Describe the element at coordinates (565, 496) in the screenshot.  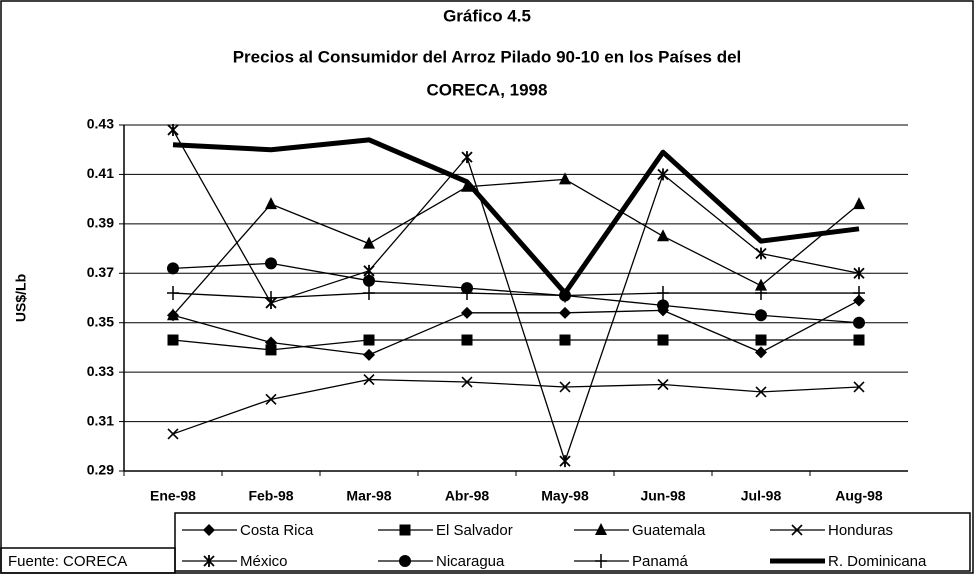
I see `x-tick-label: May-98` at that location.